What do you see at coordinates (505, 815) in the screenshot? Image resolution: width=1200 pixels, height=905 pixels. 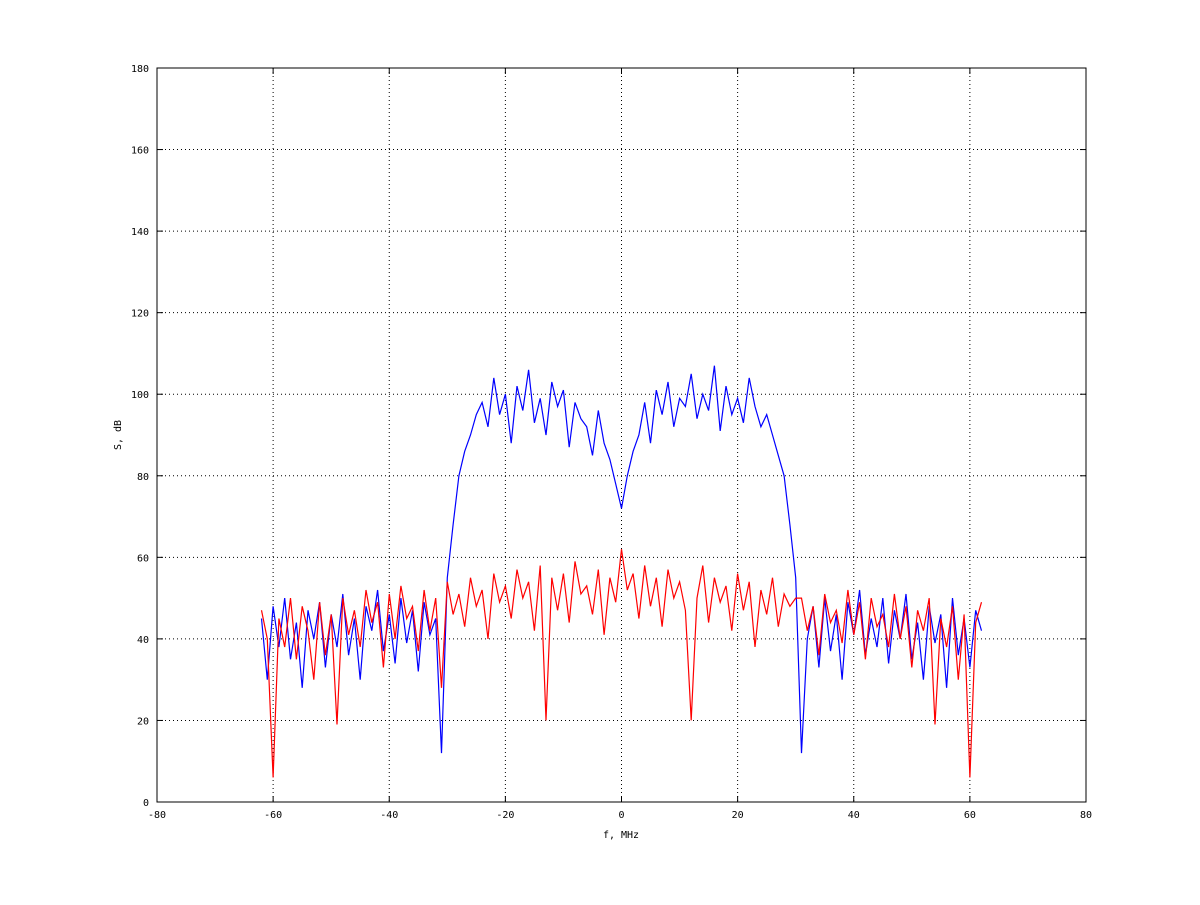 I see `x-tick-label: -20` at bounding box center [505, 815].